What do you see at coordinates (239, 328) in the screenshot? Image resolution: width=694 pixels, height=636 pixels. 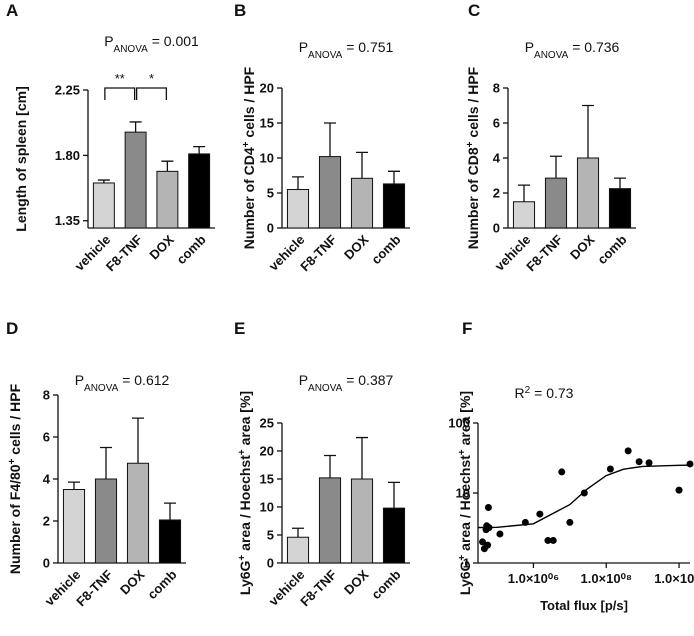 I see `panel-letter: E` at bounding box center [239, 328].